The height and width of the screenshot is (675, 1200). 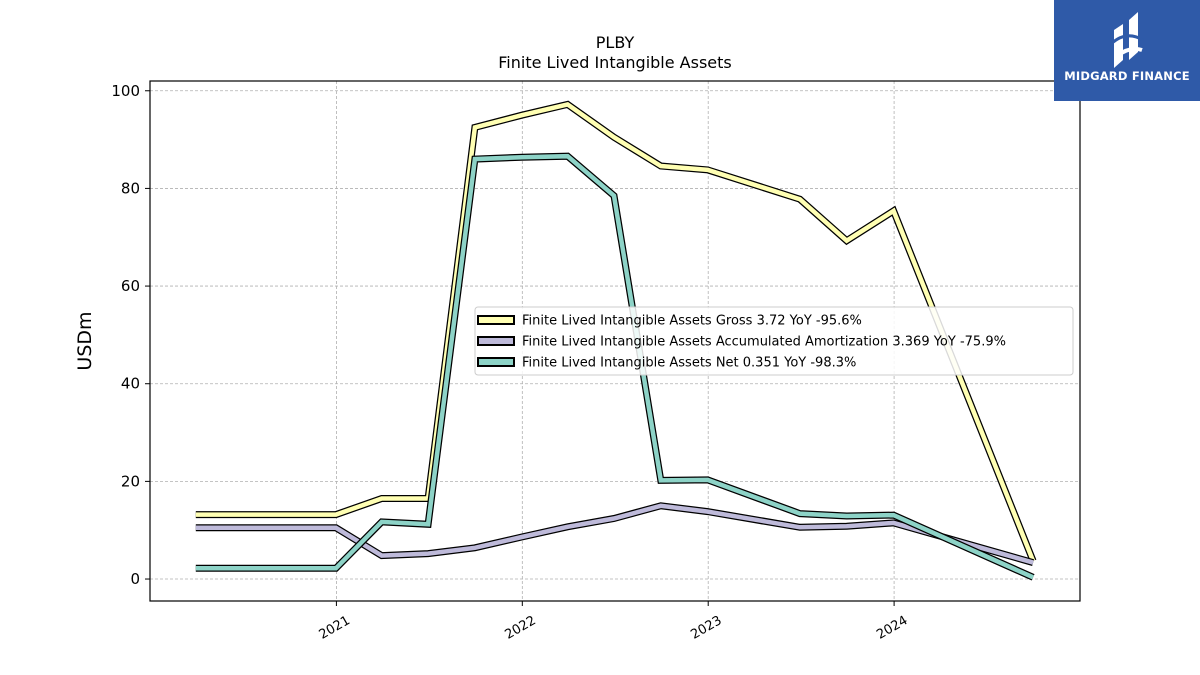 I want to click on x-tick-label: 2021, so click(x=335, y=628).